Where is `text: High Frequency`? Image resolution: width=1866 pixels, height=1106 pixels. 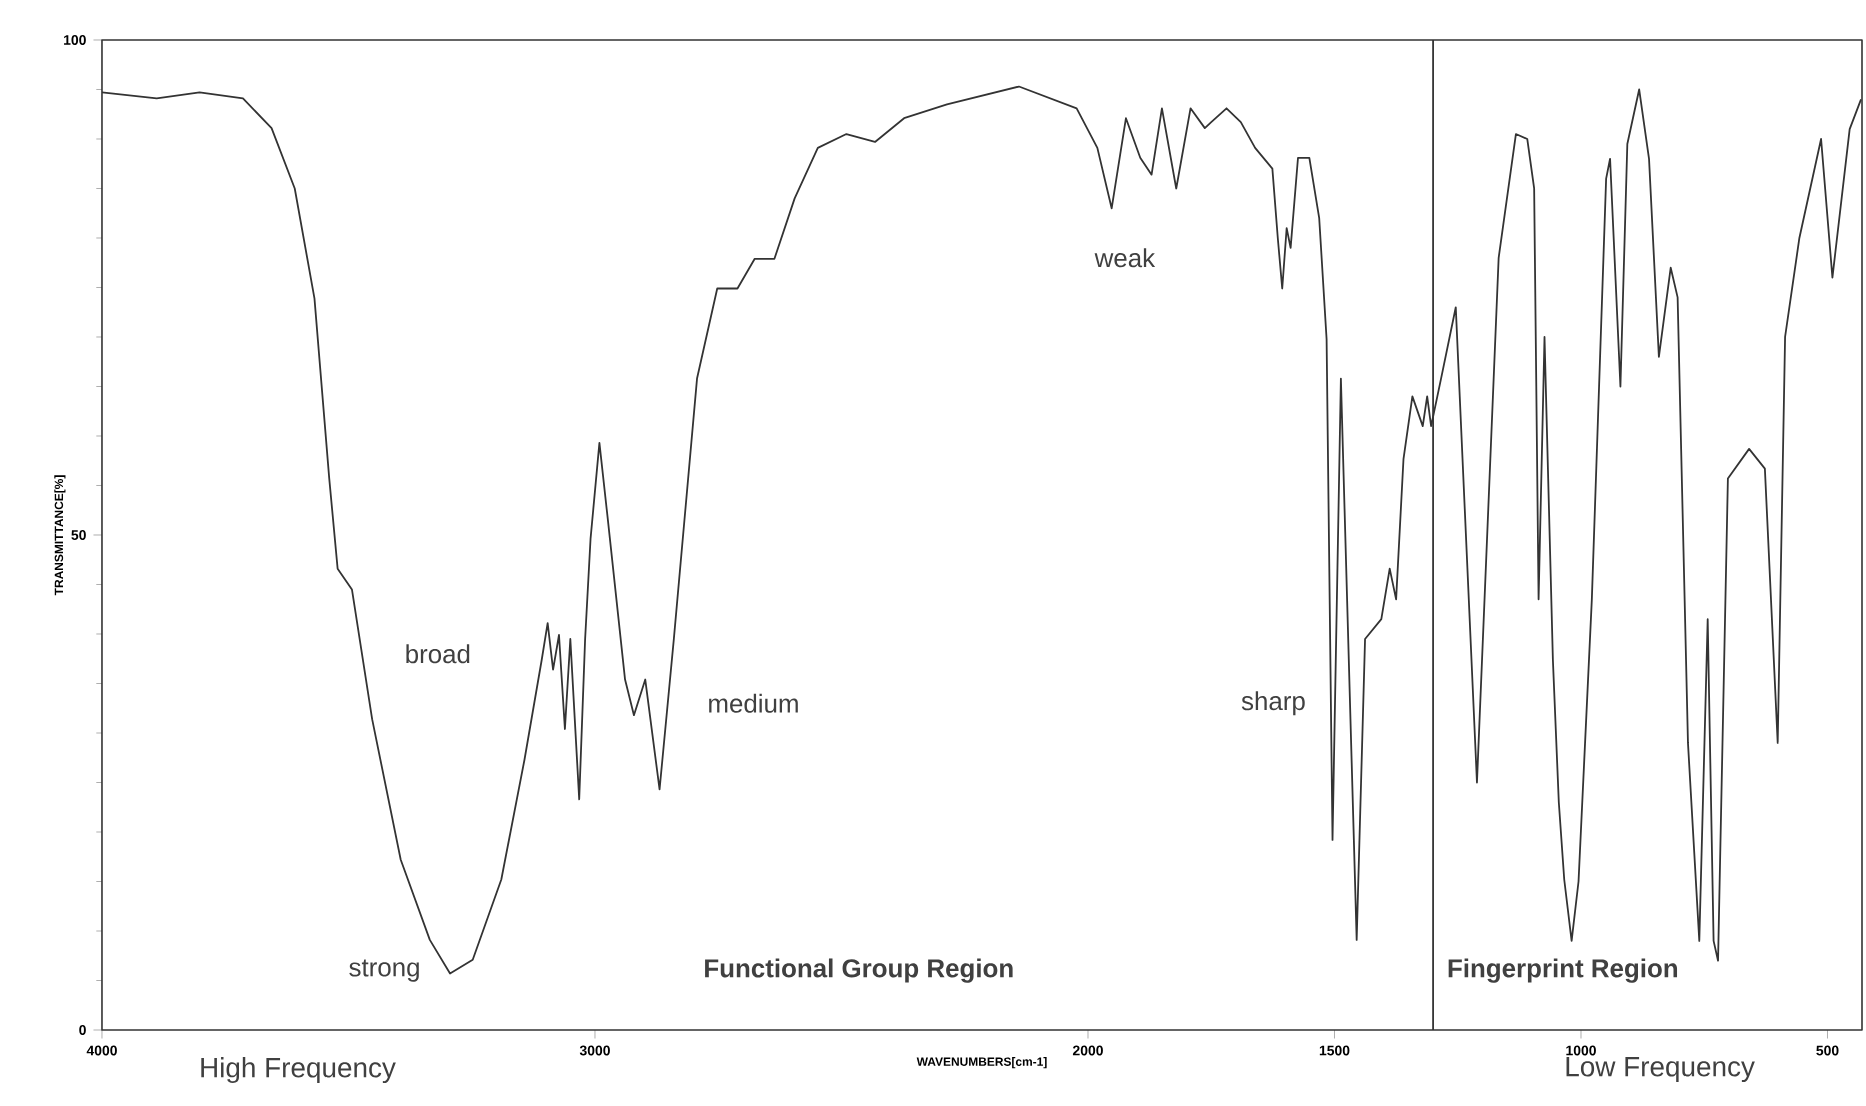
text: High Frequency is located at coordinates (298, 1070).